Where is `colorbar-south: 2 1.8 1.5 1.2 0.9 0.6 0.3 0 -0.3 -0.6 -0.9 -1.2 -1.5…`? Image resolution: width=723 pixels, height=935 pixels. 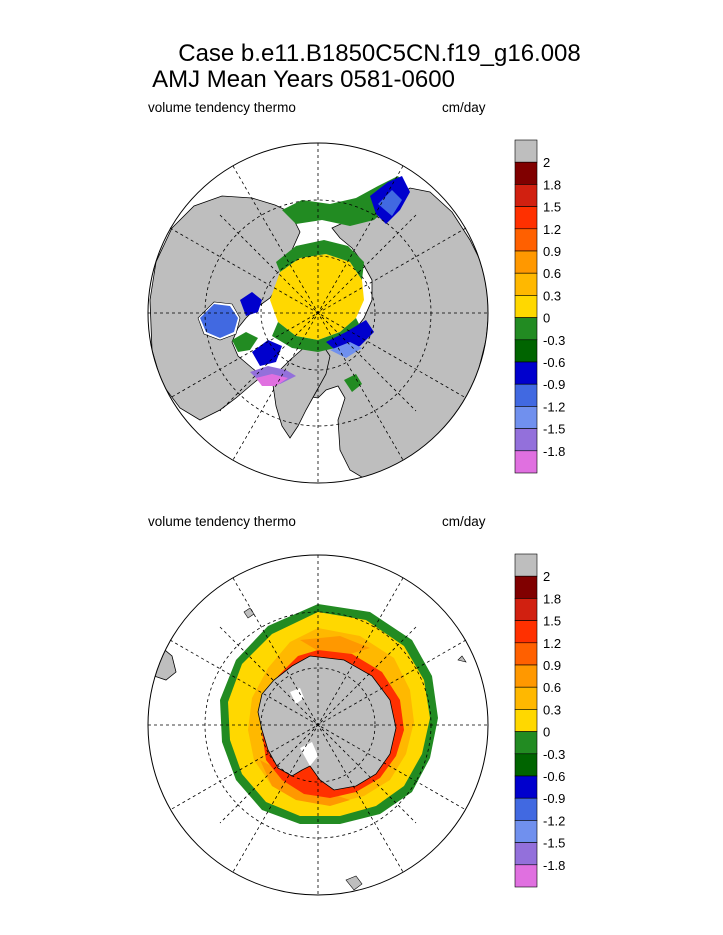 colorbar-south: 2 1.8 1.5 1.2 0.9 0.6 0.3 0 -0.3 -0.6 -0.9 -1.2 -1.5… is located at coordinates (539, 720).